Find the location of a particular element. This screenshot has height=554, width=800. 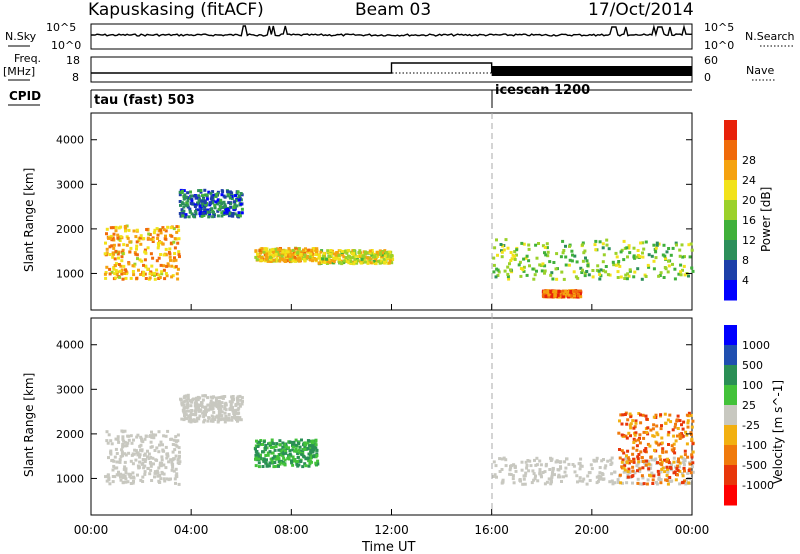

noise-search-label: N.Search is located at coordinates (770, 36).